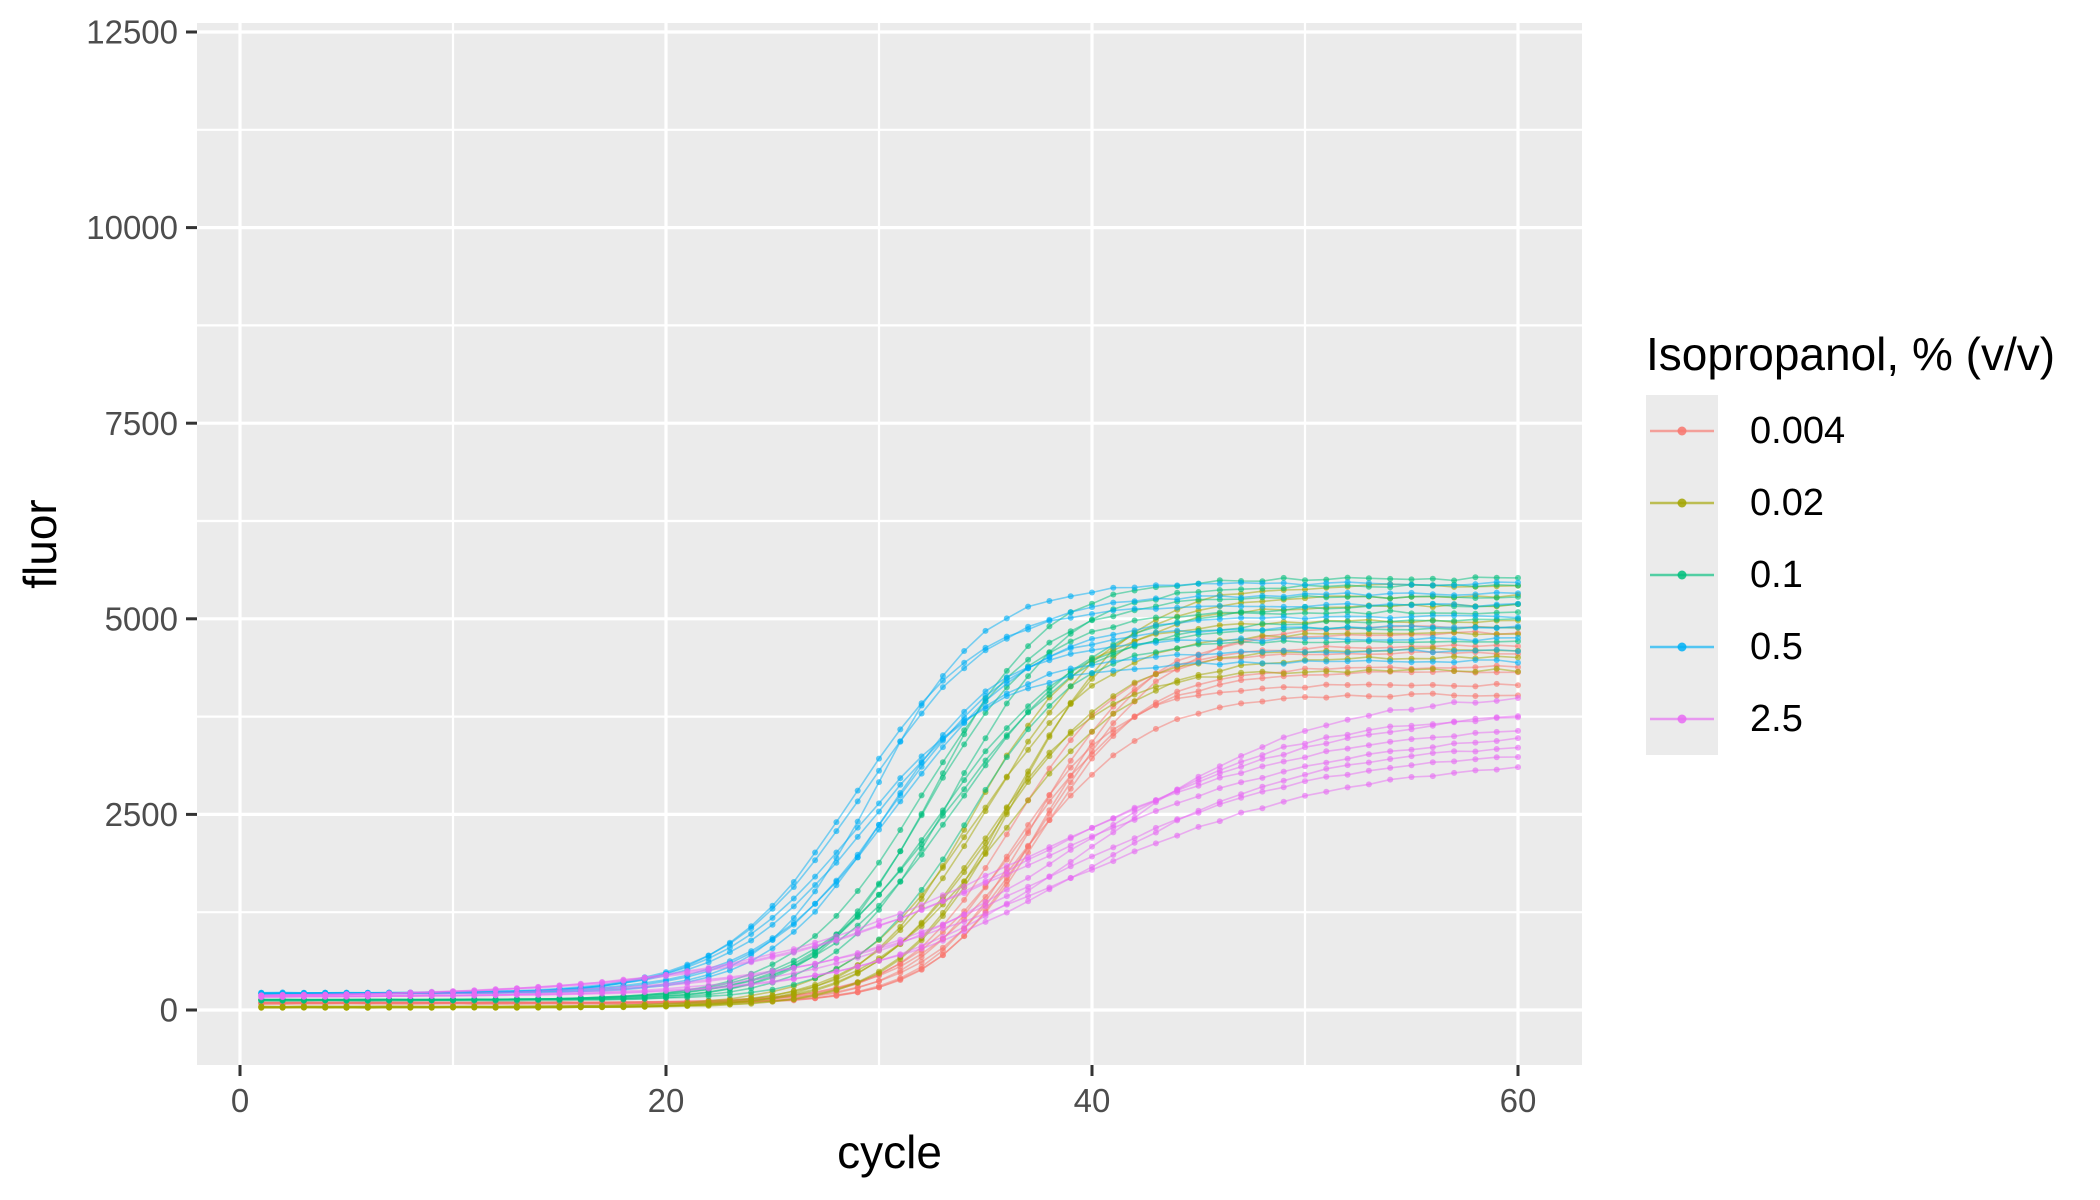 The width and height of the screenshot is (2100, 1200). What do you see at coordinates (884, 1100) in the screenshot?
I see `x-tick-labels: 0 20 40 60` at bounding box center [884, 1100].